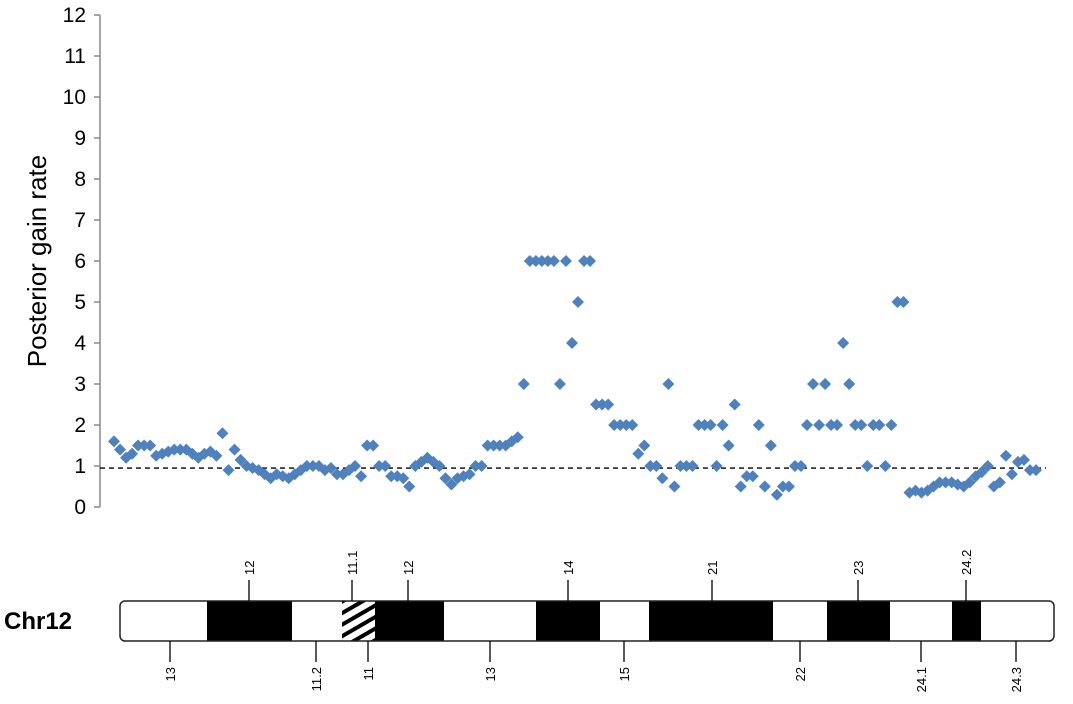 Image resolution: width=1073 pixels, height=704 pixels. Describe the element at coordinates (316, 679) in the screenshot. I see `band-label: 11.2` at that location.